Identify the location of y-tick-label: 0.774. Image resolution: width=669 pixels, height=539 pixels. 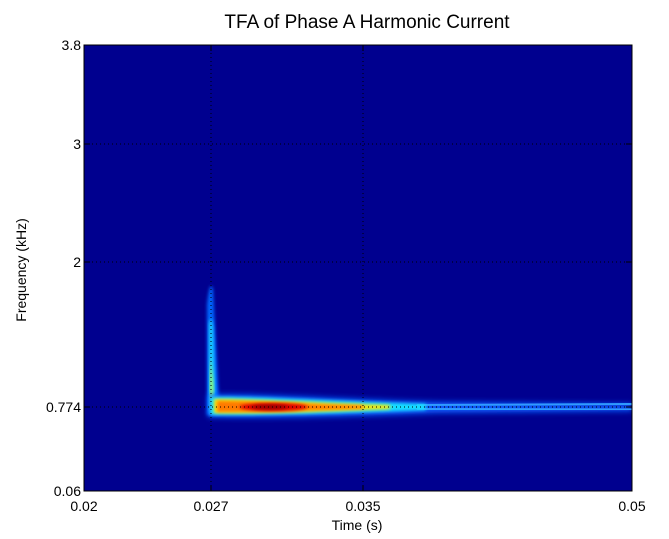
(63, 407).